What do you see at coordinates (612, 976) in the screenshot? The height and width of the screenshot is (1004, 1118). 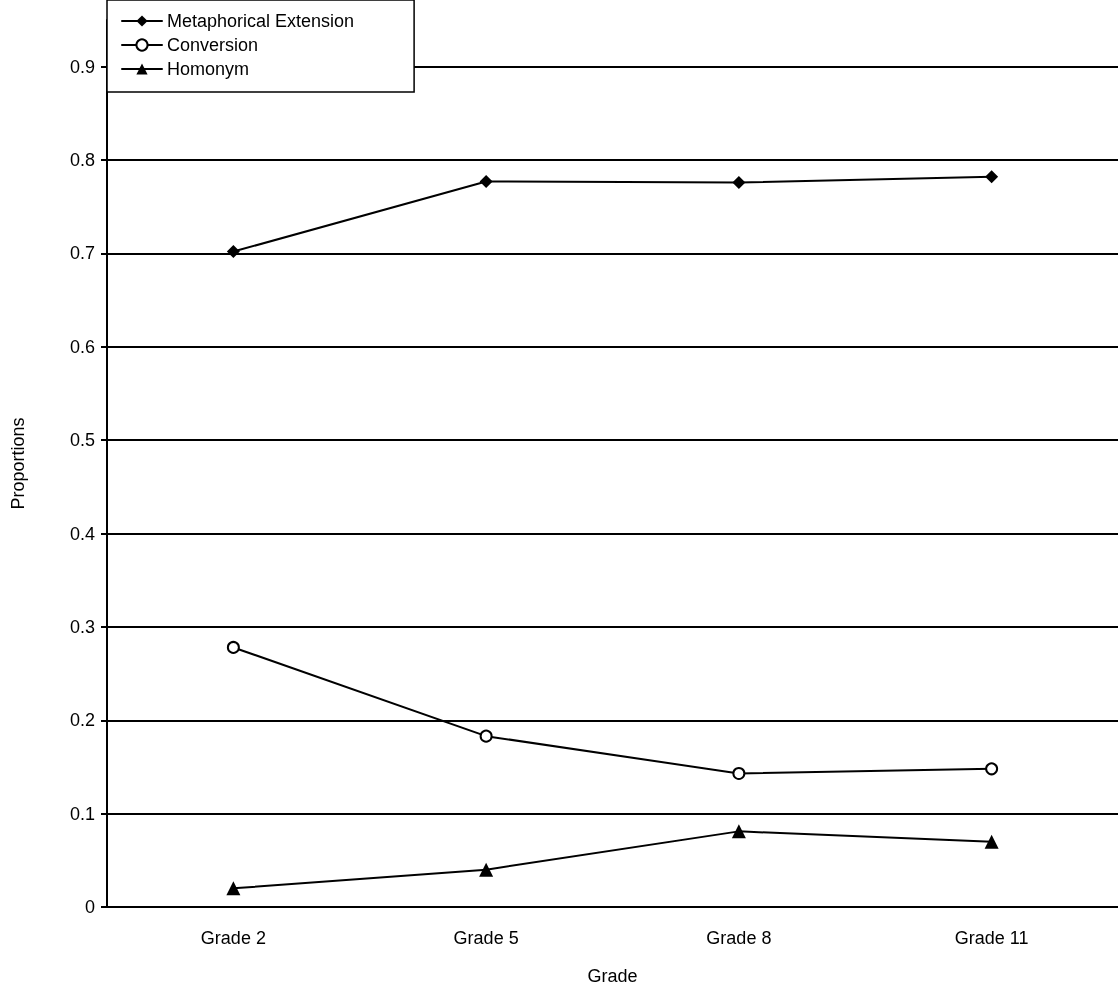 I see `x-axis-title: Grade` at bounding box center [612, 976].